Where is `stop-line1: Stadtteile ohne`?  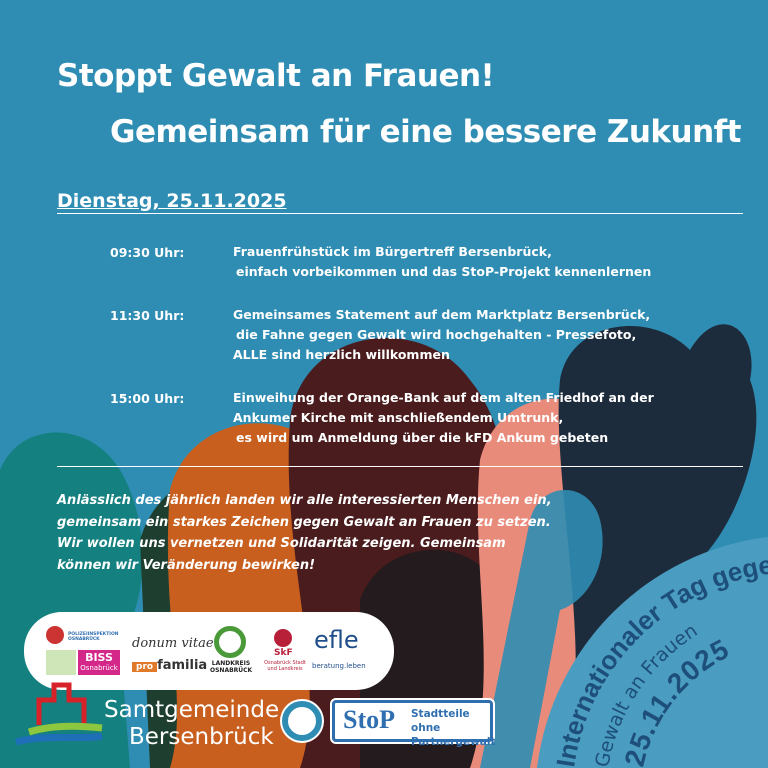
stop-line1: Stadtteile ohne is located at coordinates (440, 721).